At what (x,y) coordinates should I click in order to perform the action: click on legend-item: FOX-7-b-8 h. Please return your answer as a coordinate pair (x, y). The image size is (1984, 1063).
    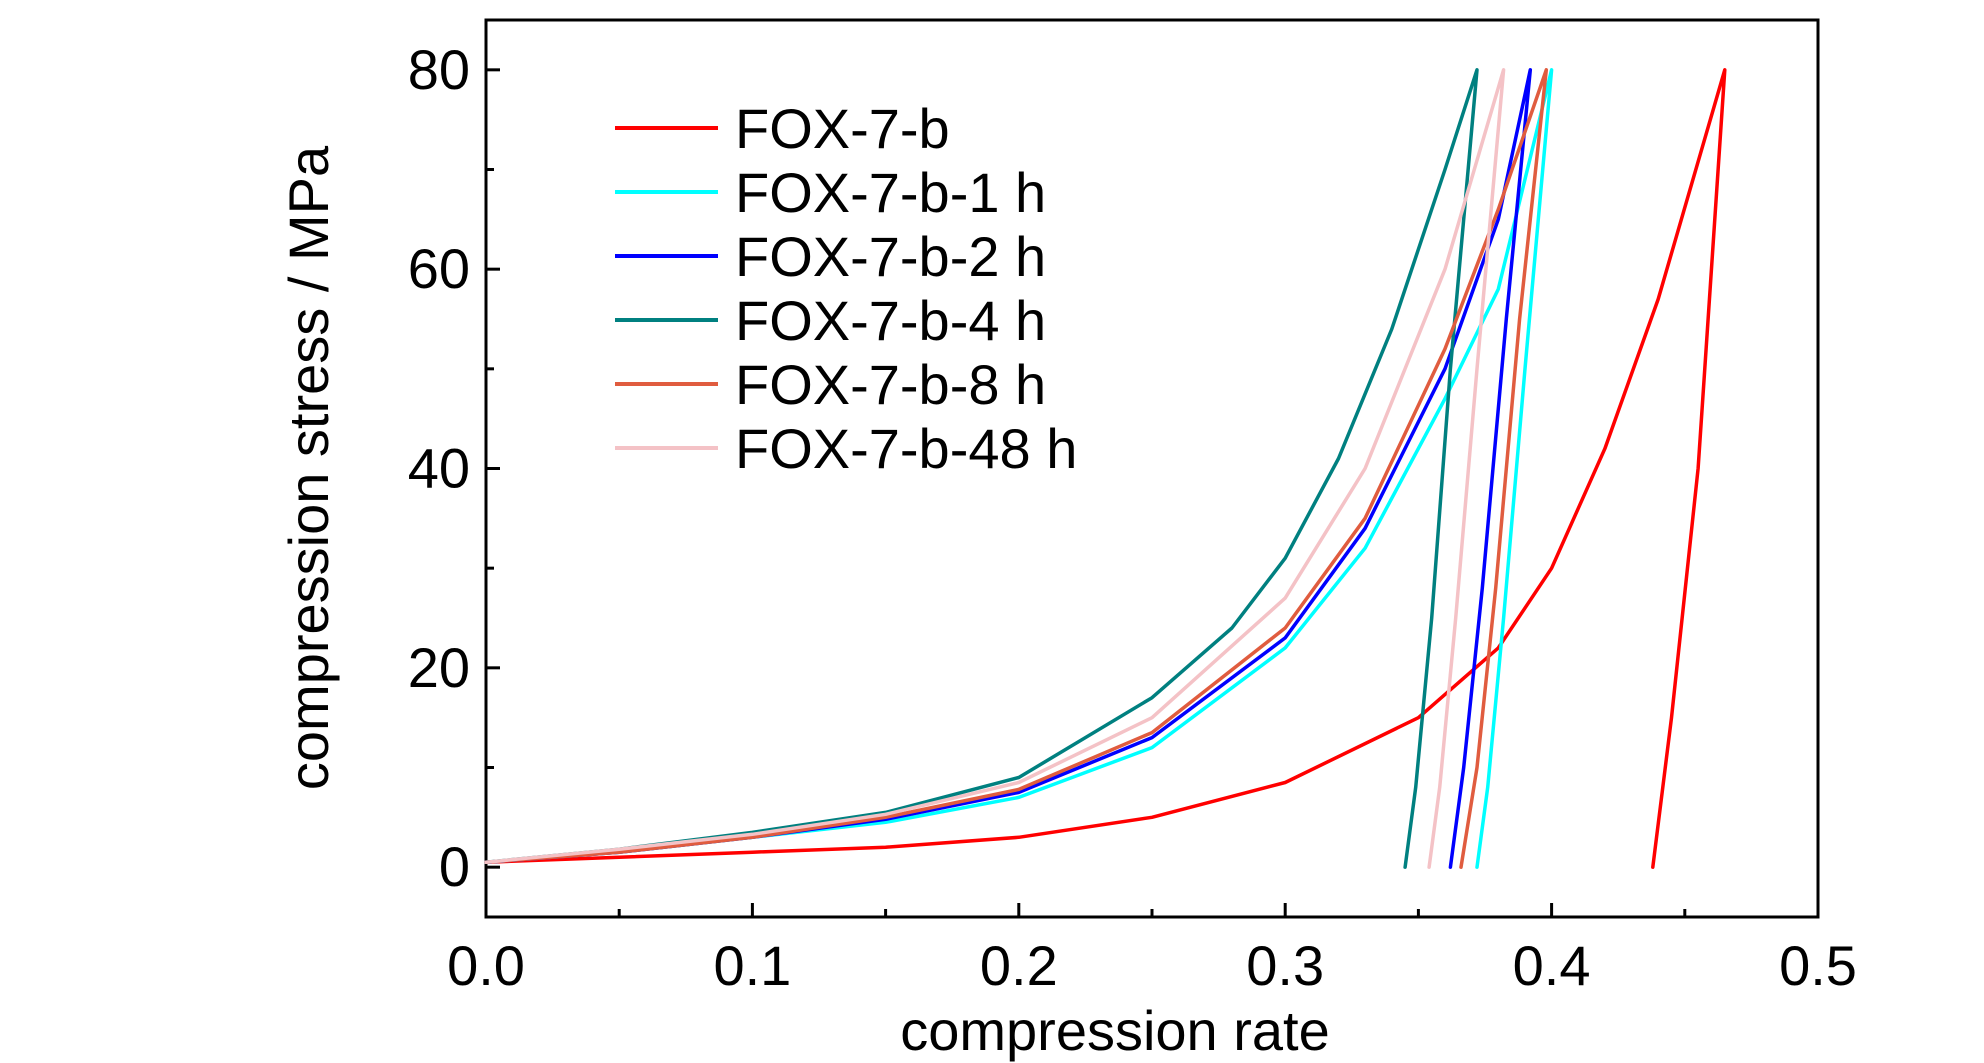
    Looking at the image, I should click on (830, 384).